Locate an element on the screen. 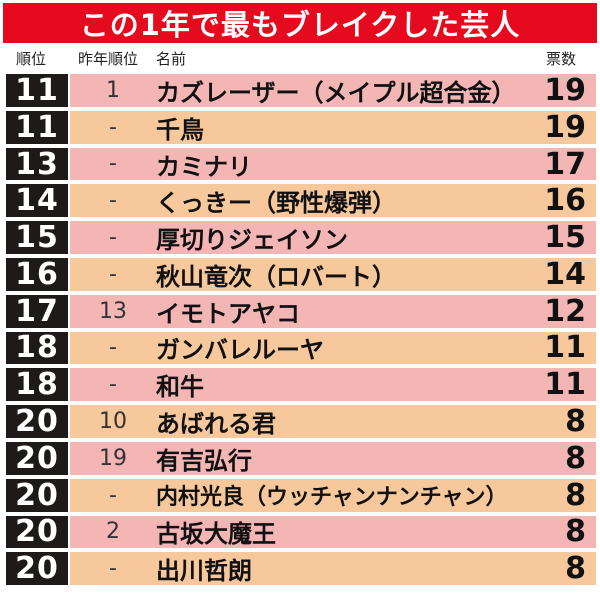 This screenshot has width=600, height=602. table-row: 18 - 和牛 11 is located at coordinates (300, 384).